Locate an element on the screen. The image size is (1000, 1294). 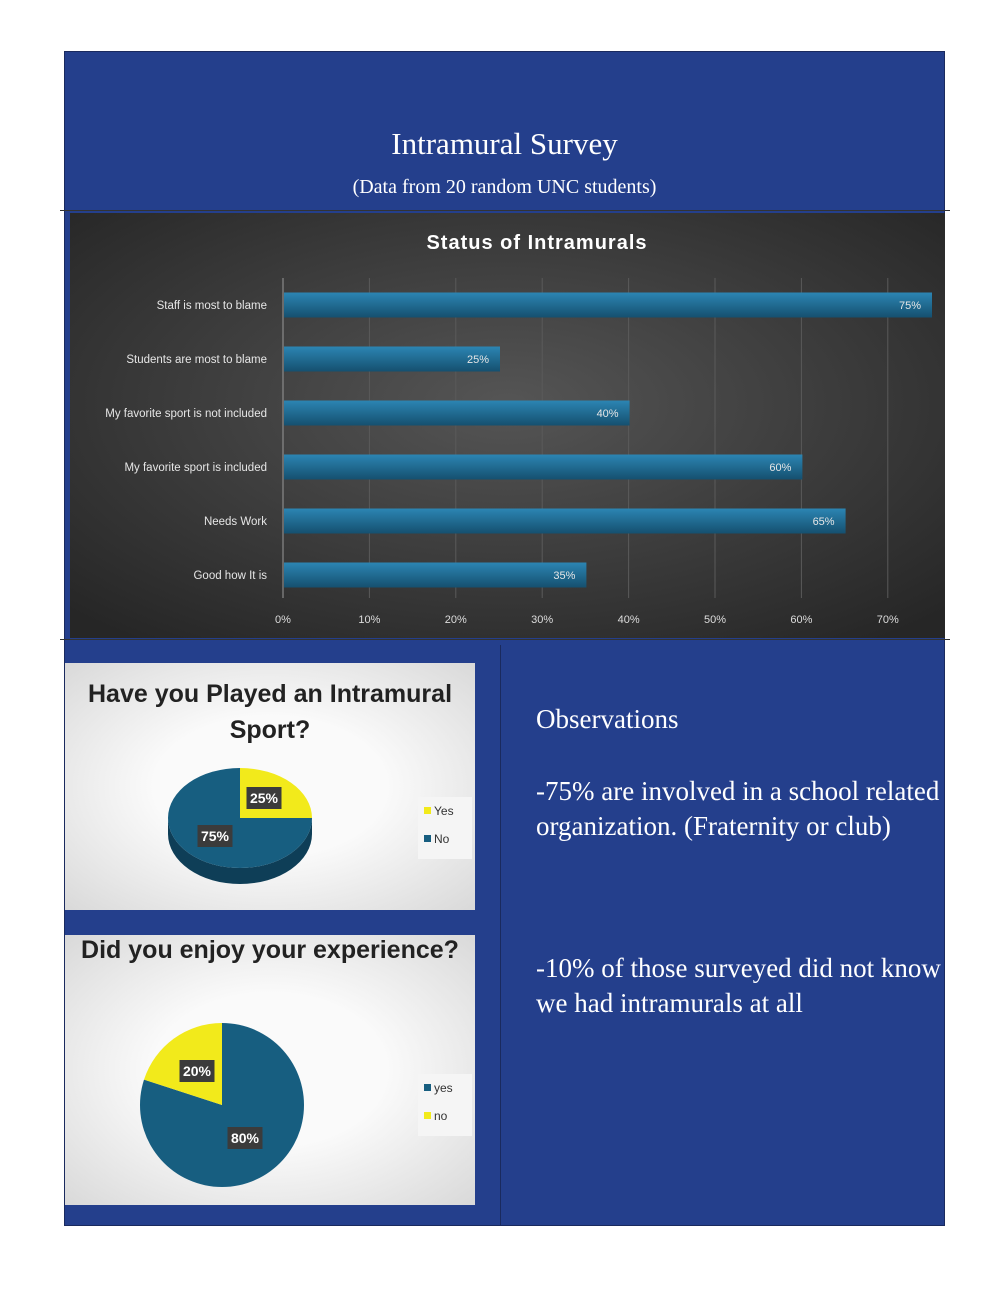
chart-title: Have you Played an Intramural Sport? is located at coordinates (270, 712).